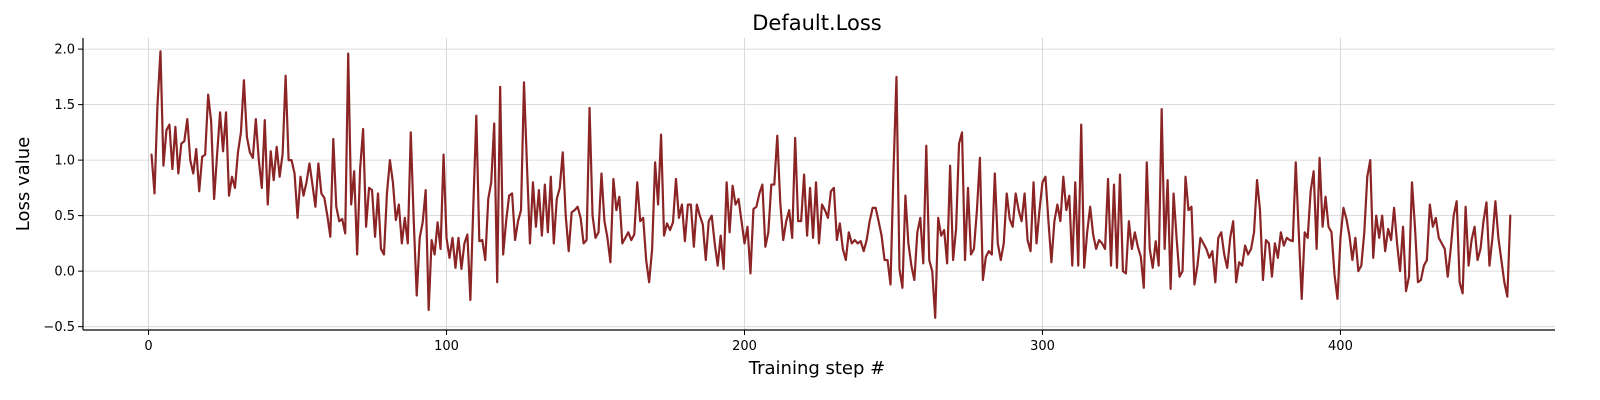 The image size is (1600, 400). Describe the element at coordinates (59, 327) in the screenshot. I see `y-tick-label: −0.5` at that location.